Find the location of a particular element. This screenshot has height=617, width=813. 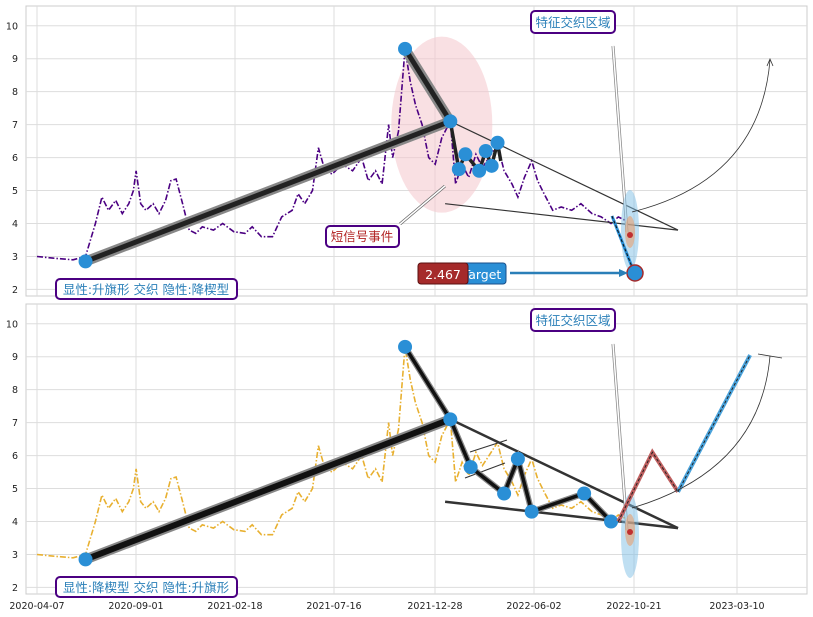

target-projection-dash is located at coordinates (623, 244).